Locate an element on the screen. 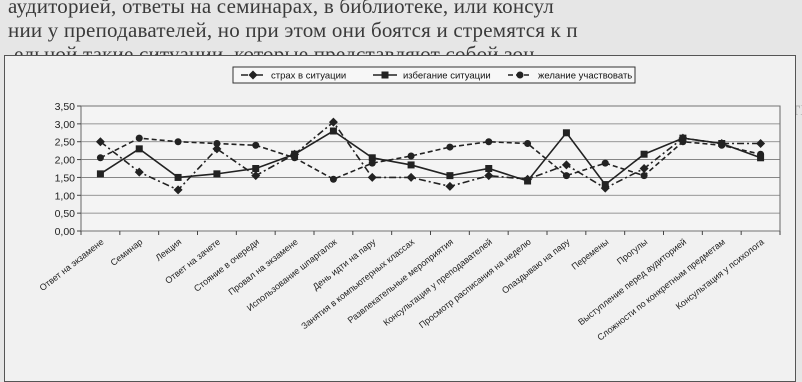 This screenshot has height=382, width=802. x-tick-label: Провал на экзамене is located at coordinates (262, 267).